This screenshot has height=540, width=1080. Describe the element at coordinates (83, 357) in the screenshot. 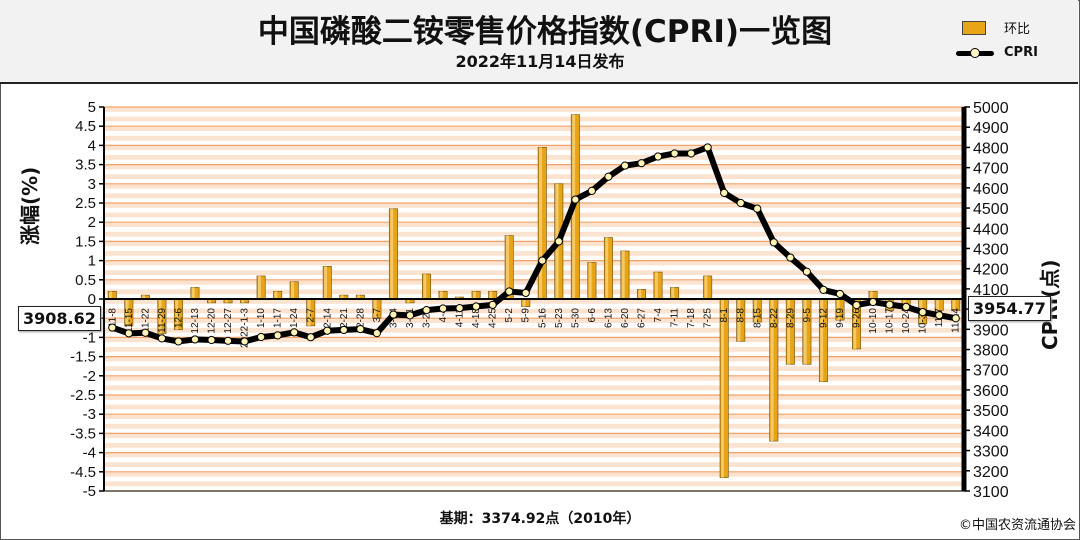

I see `y-tick-label-left: -1.5` at that location.